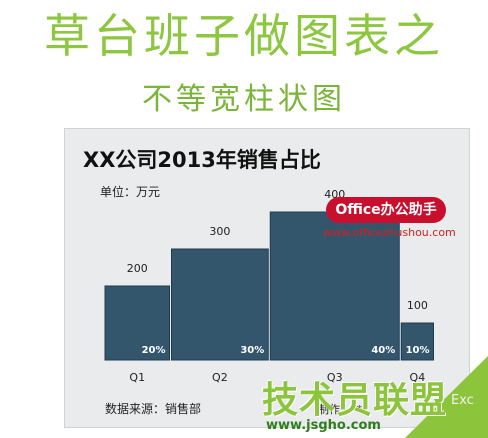  Describe the element at coordinates (137, 323) in the screenshot. I see `bar-q1` at that location.